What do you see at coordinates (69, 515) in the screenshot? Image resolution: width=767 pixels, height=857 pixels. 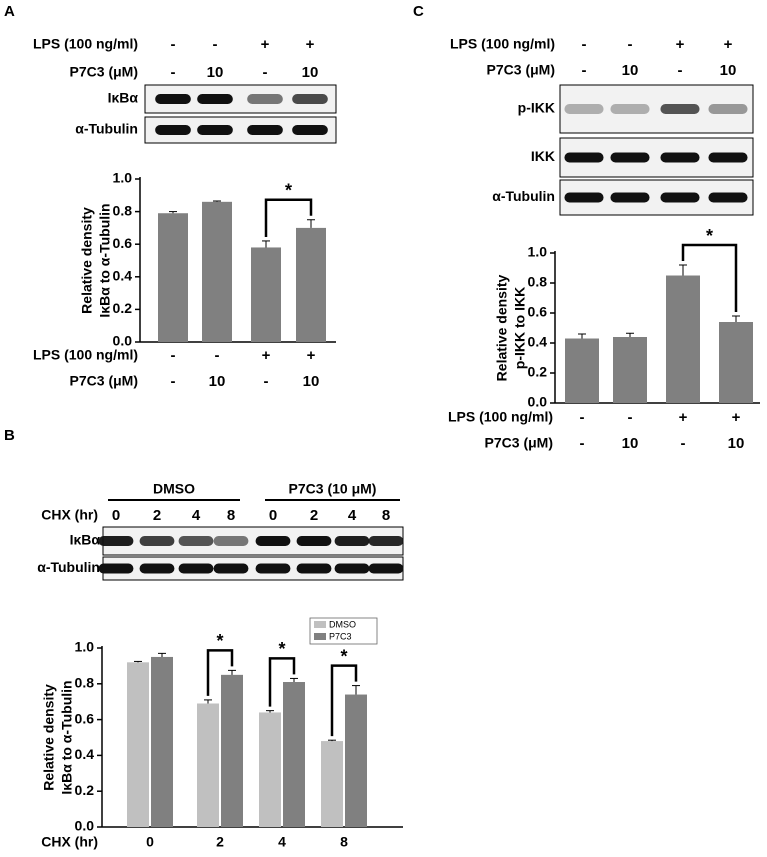 I see `treatment-name: CHX (hr)` at bounding box center [69, 515].